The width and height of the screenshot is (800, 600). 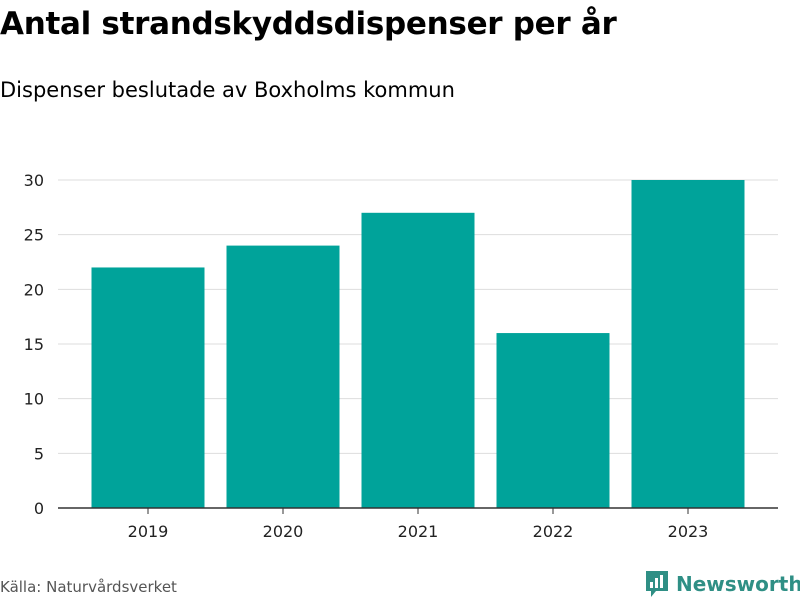 What do you see at coordinates (148, 531) in the screenshot?
I see `x-tick-label: 2019` at bounding box center [148, 531].